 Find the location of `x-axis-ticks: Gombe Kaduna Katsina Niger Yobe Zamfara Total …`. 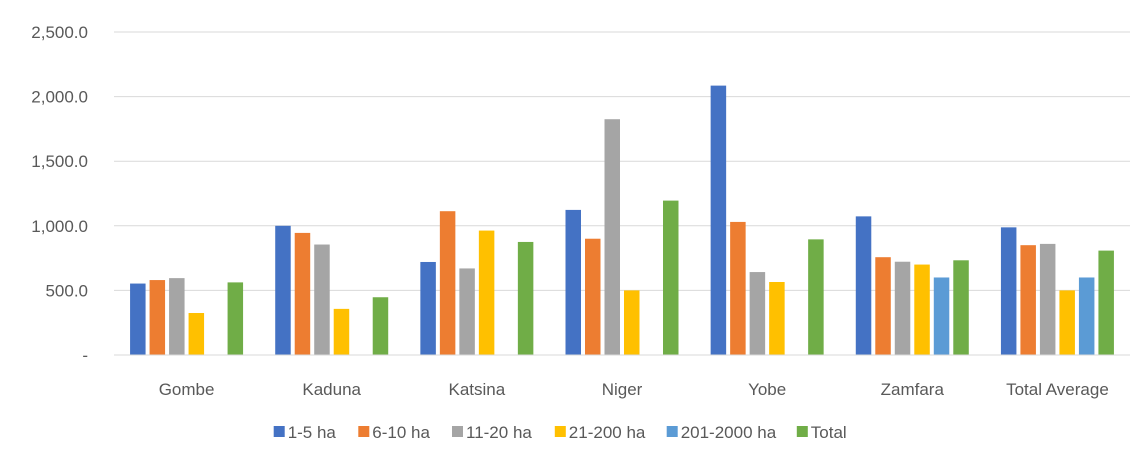

x-axis-ticks: Gombe Kaduna Katsina Niger Yobe Zamfara Total … is located at coordinates (634, 389).